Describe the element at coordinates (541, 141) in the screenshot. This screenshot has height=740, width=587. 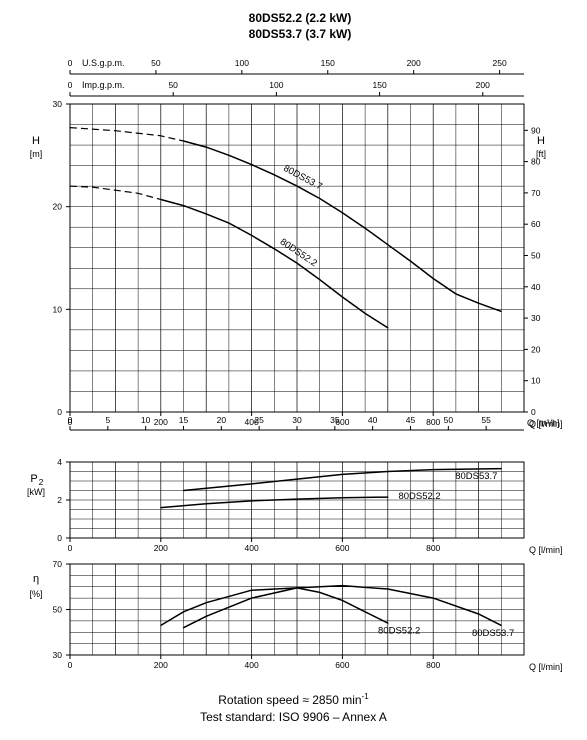
I see `y2-axis-label: H` at that location.